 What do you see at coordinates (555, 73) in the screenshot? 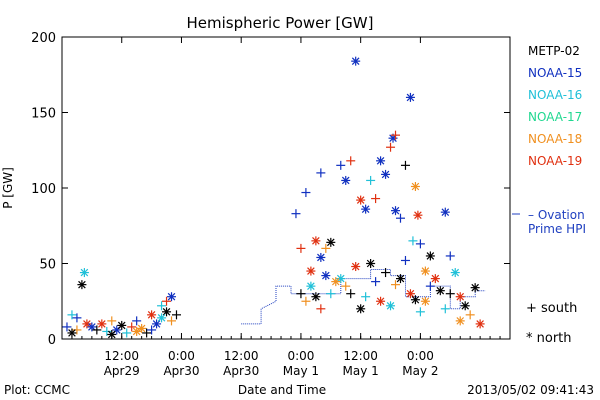
I see `legend-entry: NOAA-15` at bounding box center [555, 73].